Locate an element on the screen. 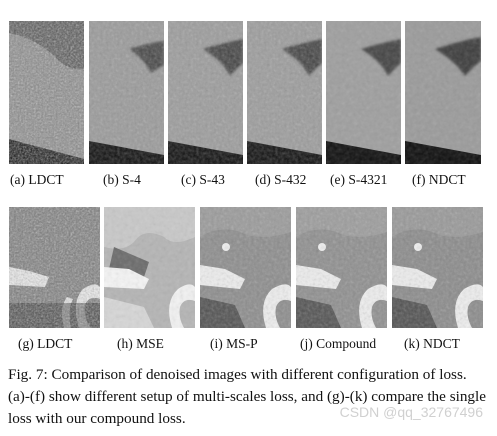  panel-a-label: (a) LDCT is located at coordinates (37, 179).